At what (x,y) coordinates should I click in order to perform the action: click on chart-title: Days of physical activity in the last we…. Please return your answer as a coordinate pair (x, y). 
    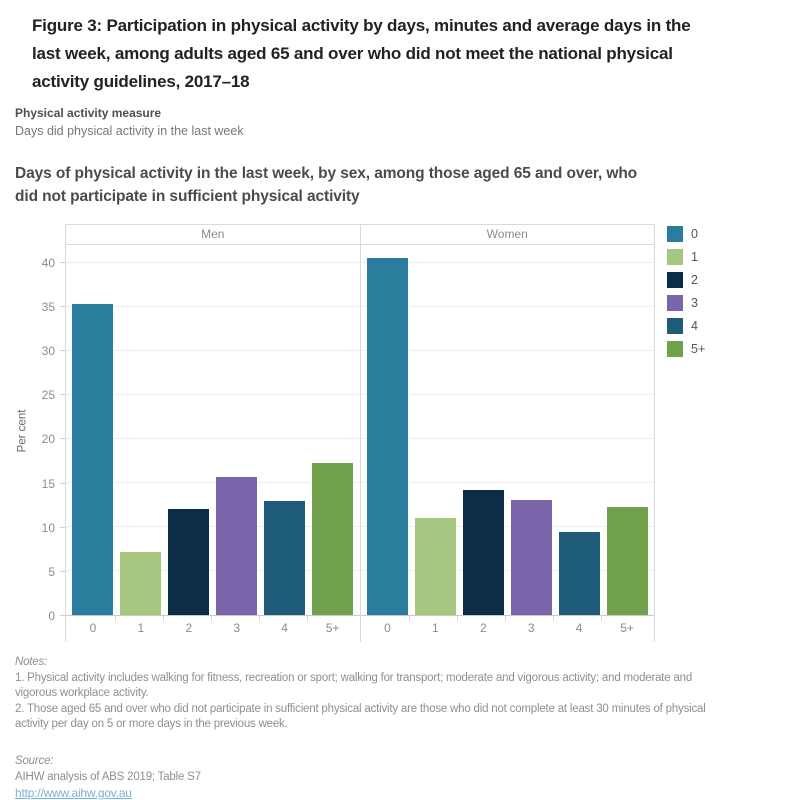
    Looking at the image, I should click on (326, 185).